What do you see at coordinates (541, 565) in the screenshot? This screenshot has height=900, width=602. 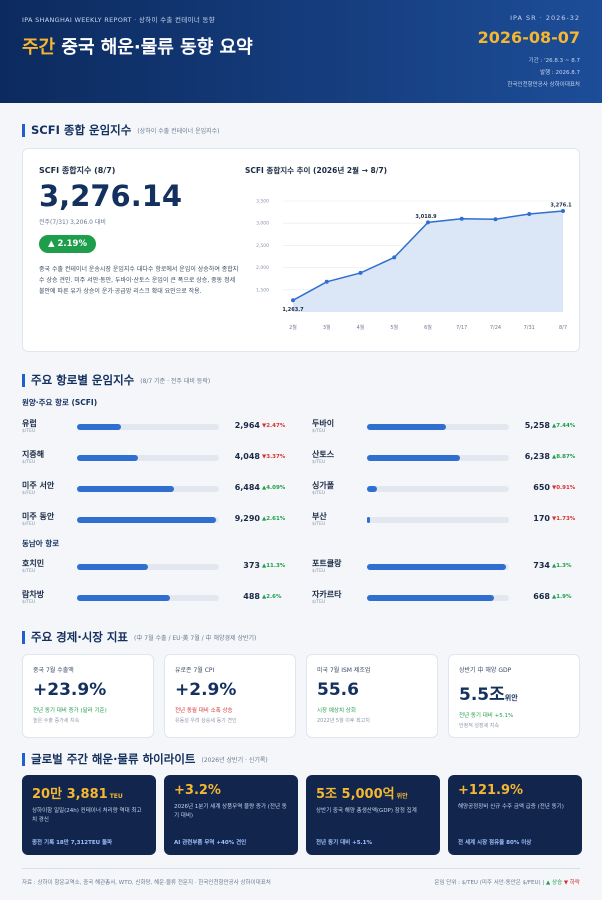 I see `route-value: 734` at bounding box center [541, 565].